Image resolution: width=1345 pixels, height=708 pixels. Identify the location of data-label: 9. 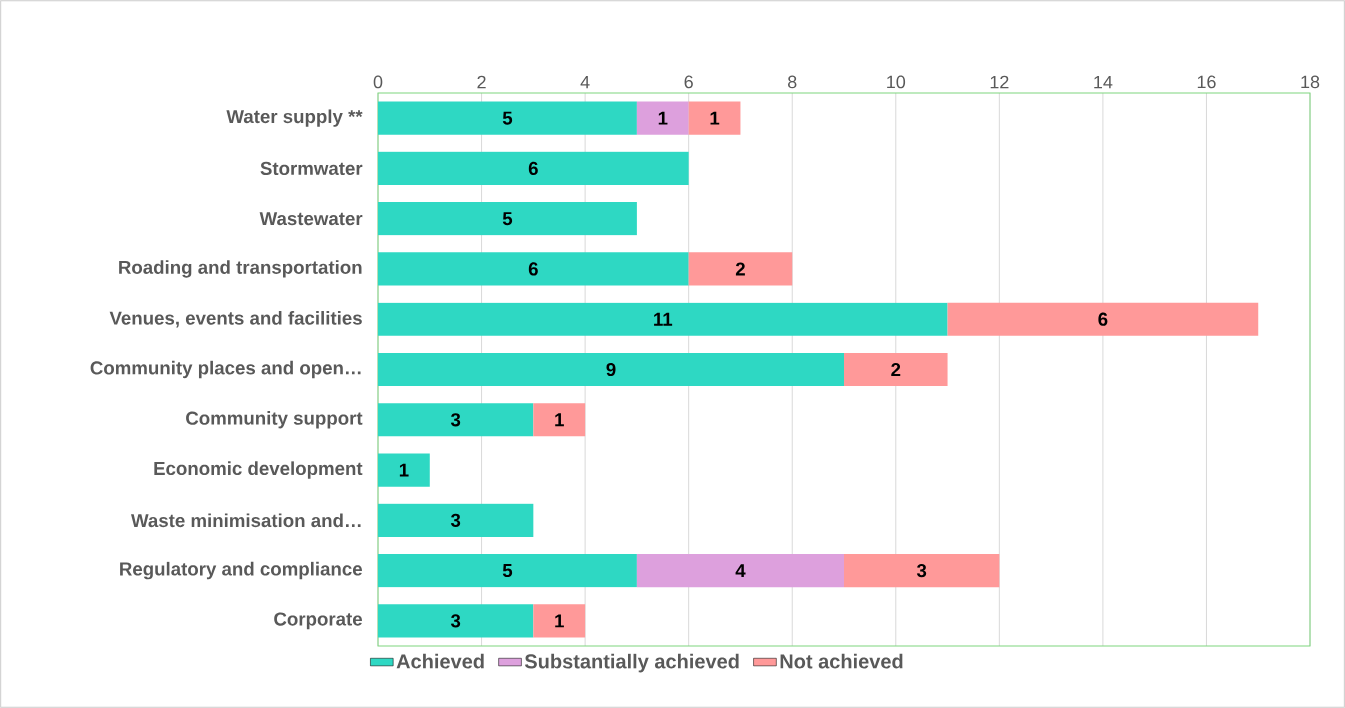
(611, 369).